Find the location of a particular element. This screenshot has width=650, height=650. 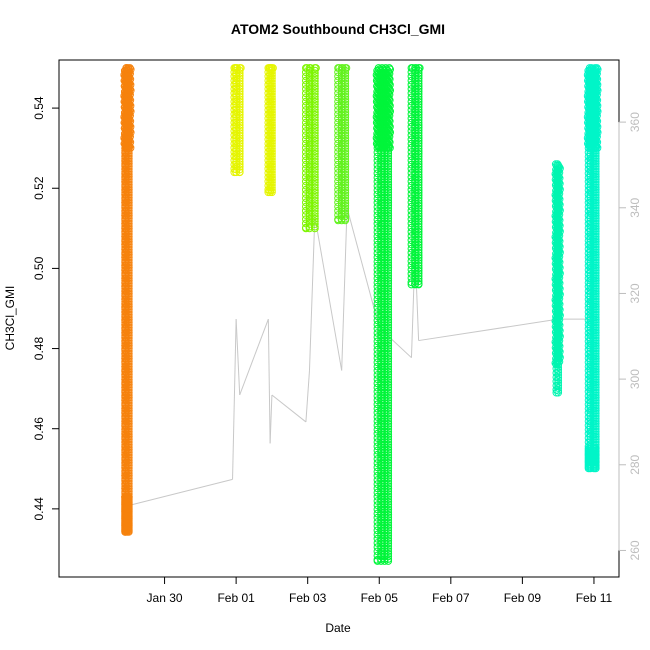

y2-line-segment is located at coordinates (254, 357).